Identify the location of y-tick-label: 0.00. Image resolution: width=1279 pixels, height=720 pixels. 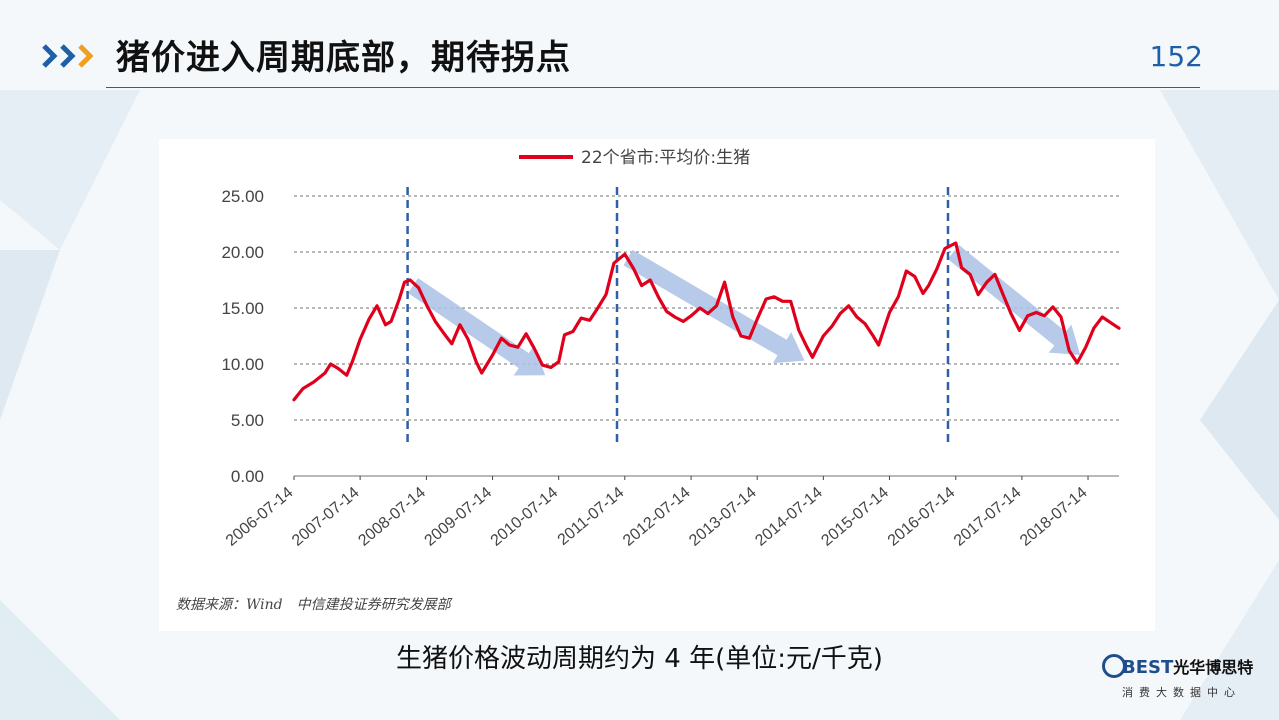
(247, 476).